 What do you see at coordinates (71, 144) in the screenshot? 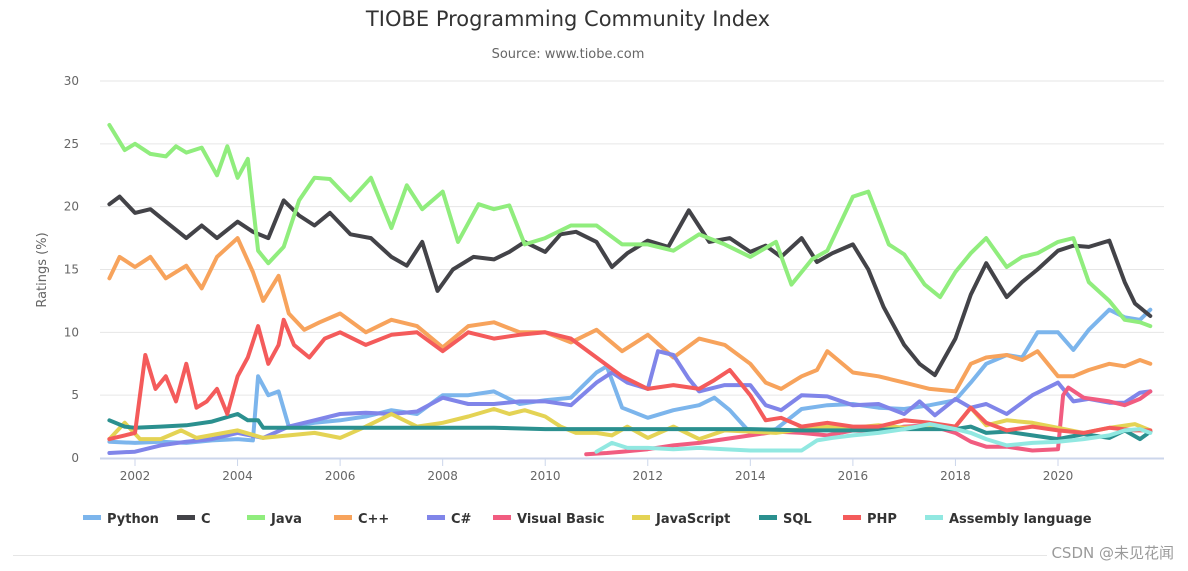
I see `y-tick-label: 25` at bounding box center [71, 144].